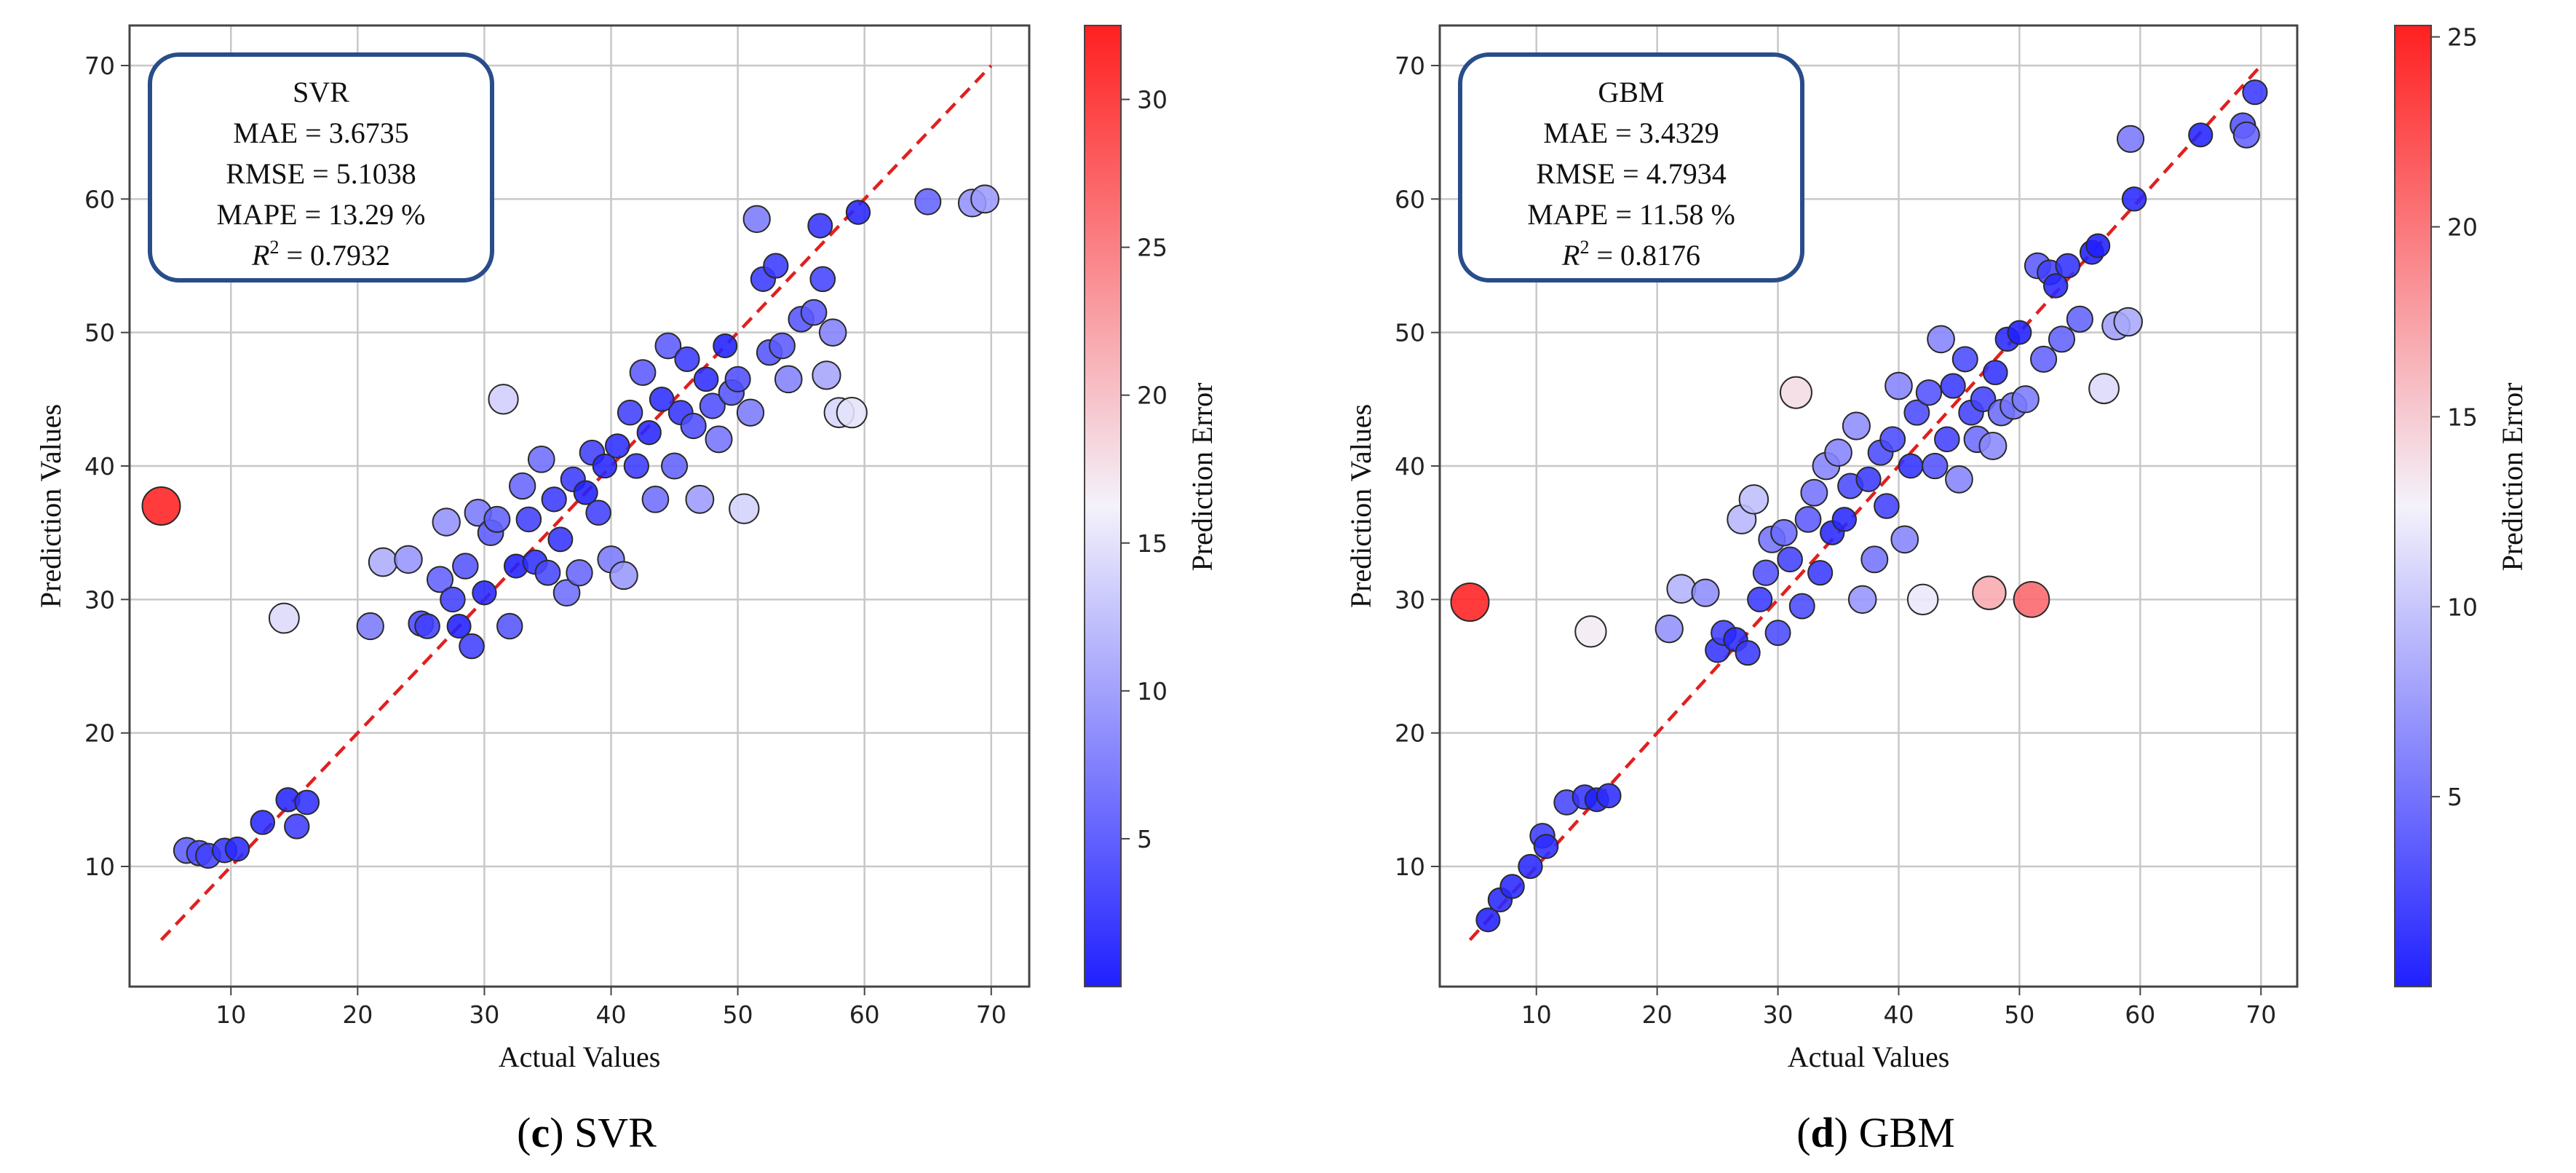 The image size is (2576, 1173). I want to click on gbm-x-tick-label: 70, so click(2261, 1014).